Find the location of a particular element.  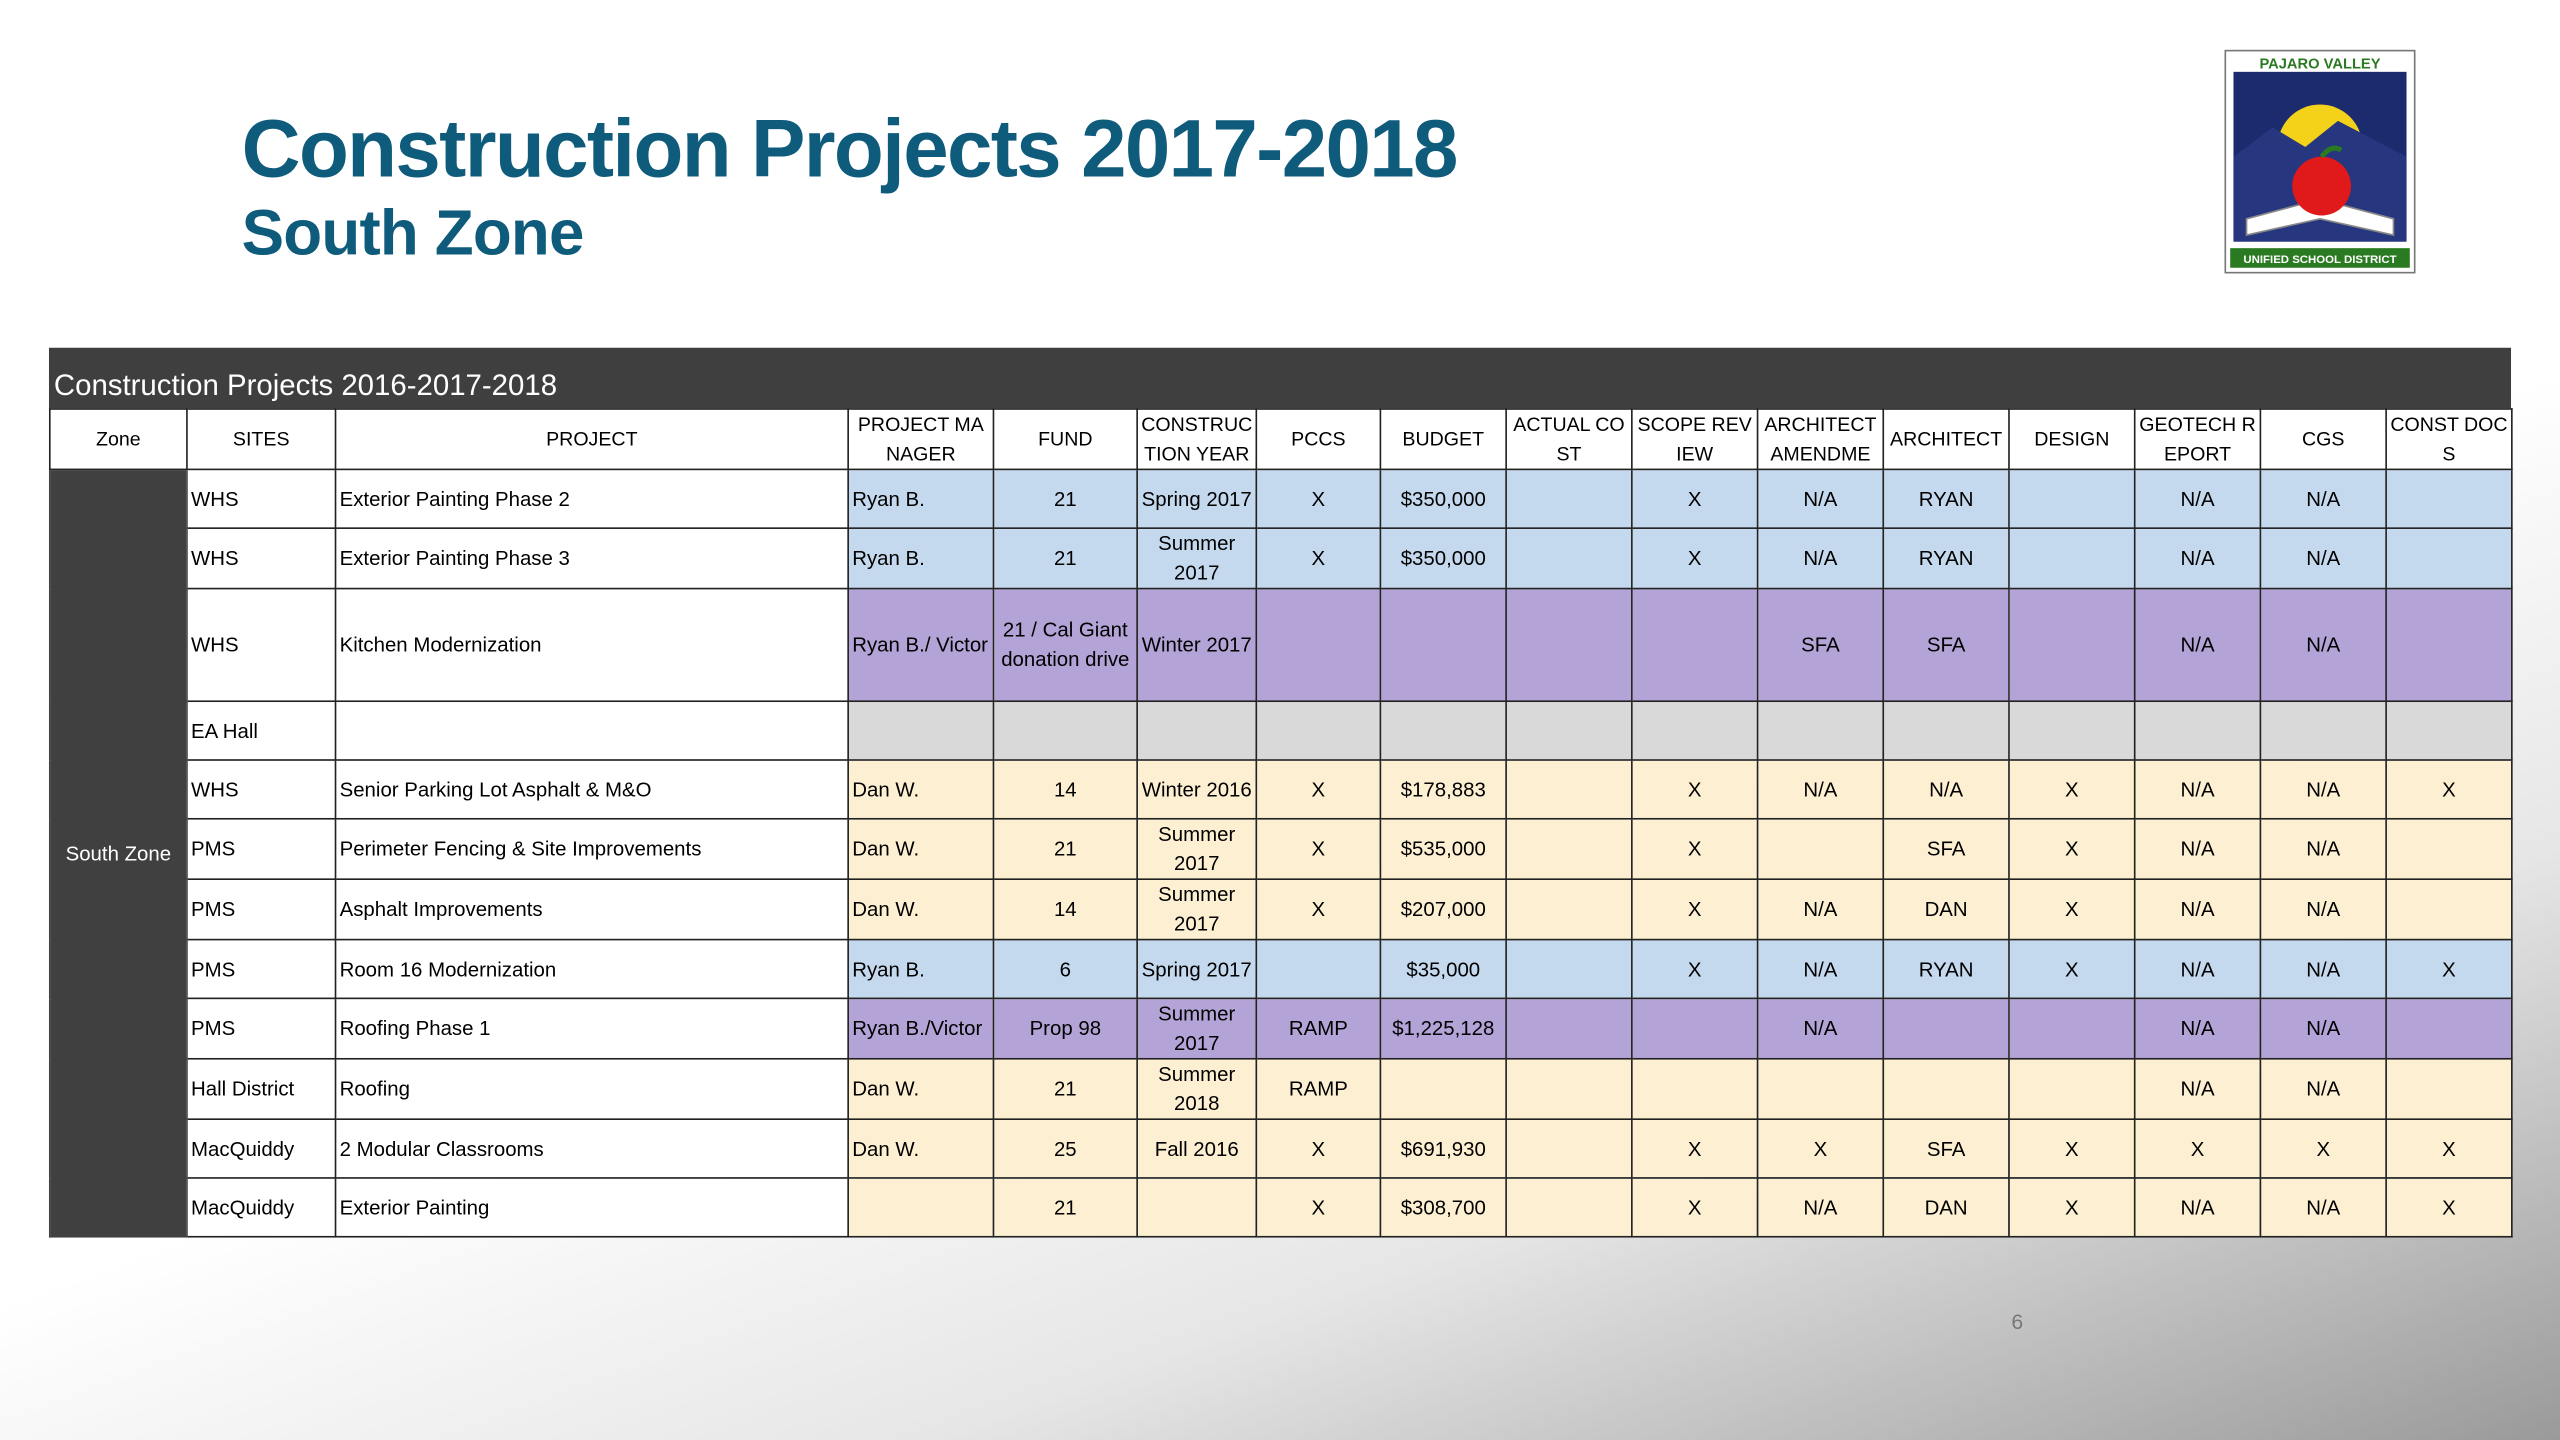

column-header: SCOPE REVIEW is located at coordinates (1695, 439).